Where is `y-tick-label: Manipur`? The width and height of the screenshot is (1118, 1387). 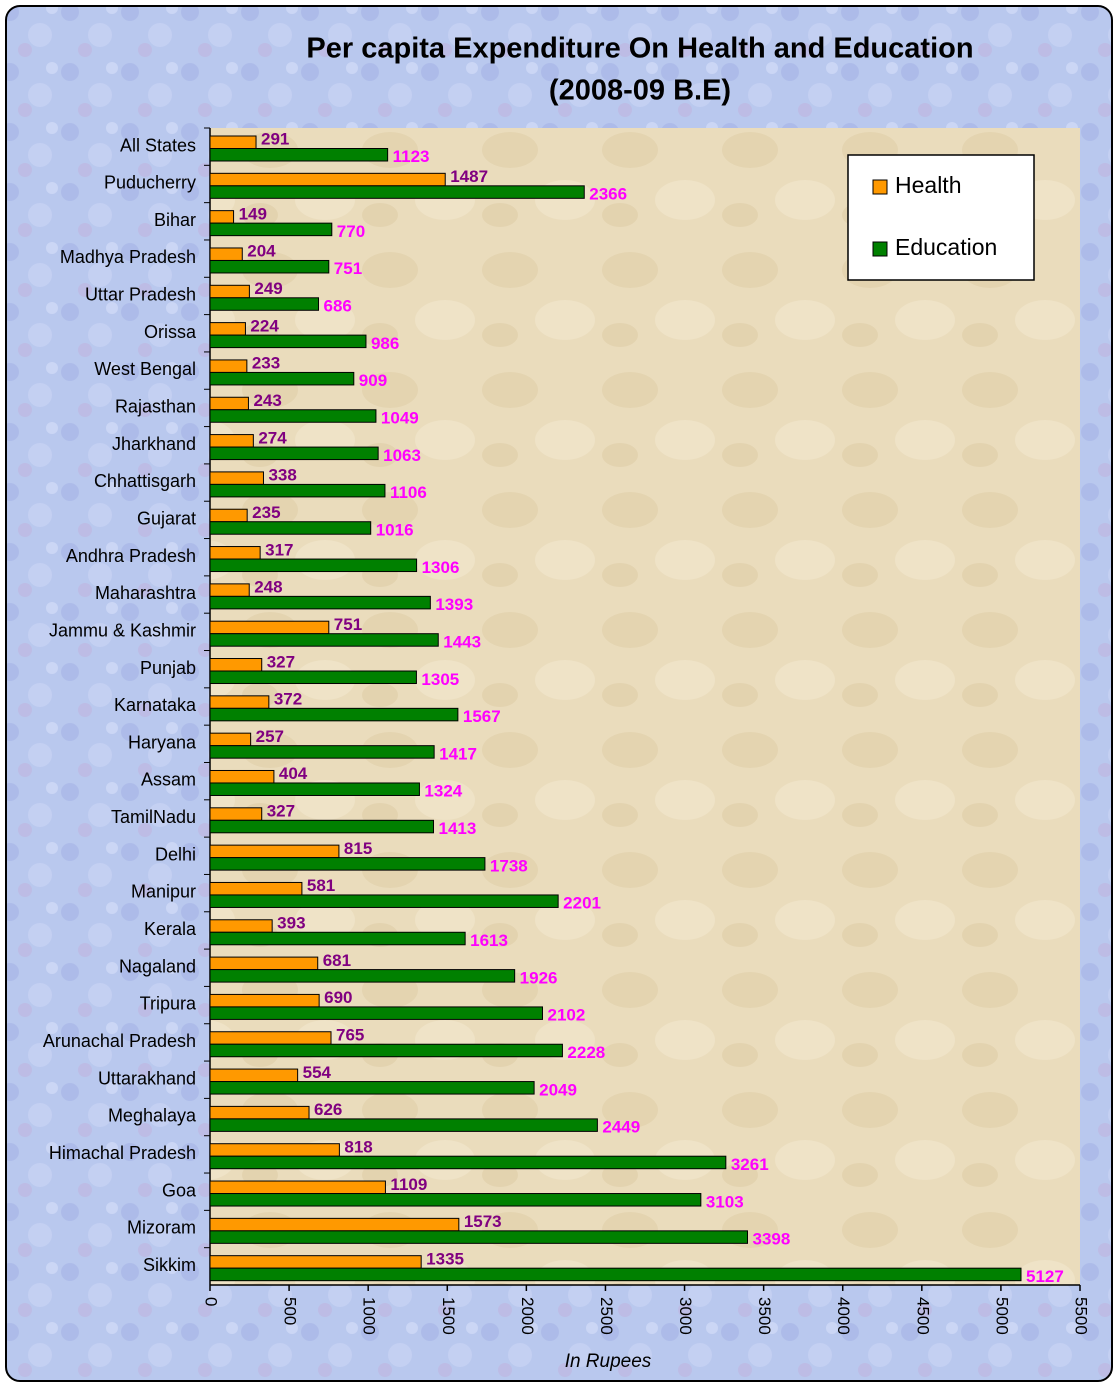
y-tick-label: Manipur is located at coordinates (163, 892).